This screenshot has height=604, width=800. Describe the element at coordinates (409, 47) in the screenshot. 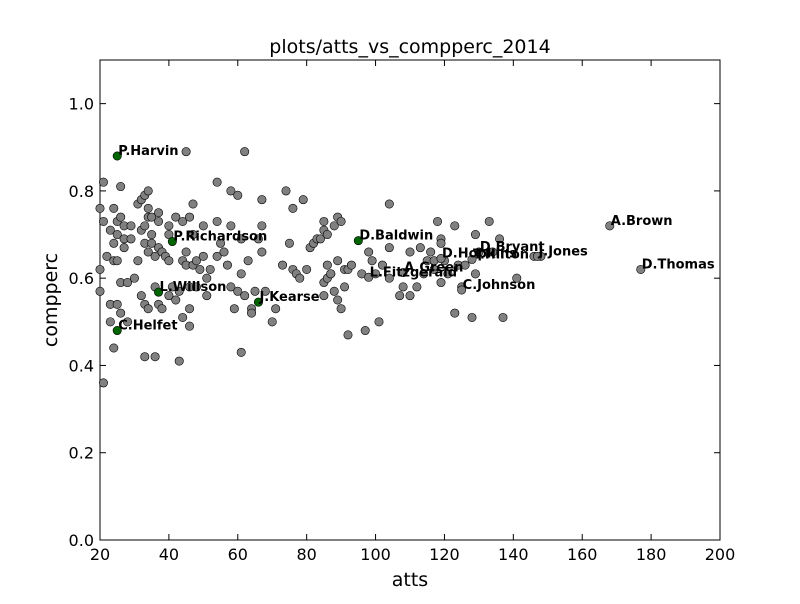

I see `chart-title: plots/atts_vs_compperc_2014` at that location.